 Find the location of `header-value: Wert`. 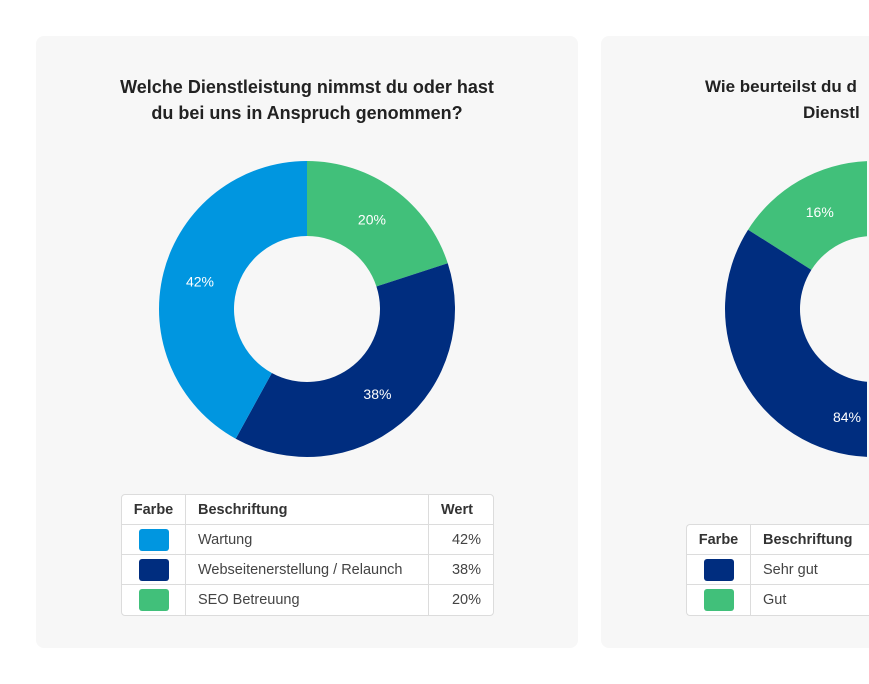

header-value: Wert is located at coordinates (461, 510).